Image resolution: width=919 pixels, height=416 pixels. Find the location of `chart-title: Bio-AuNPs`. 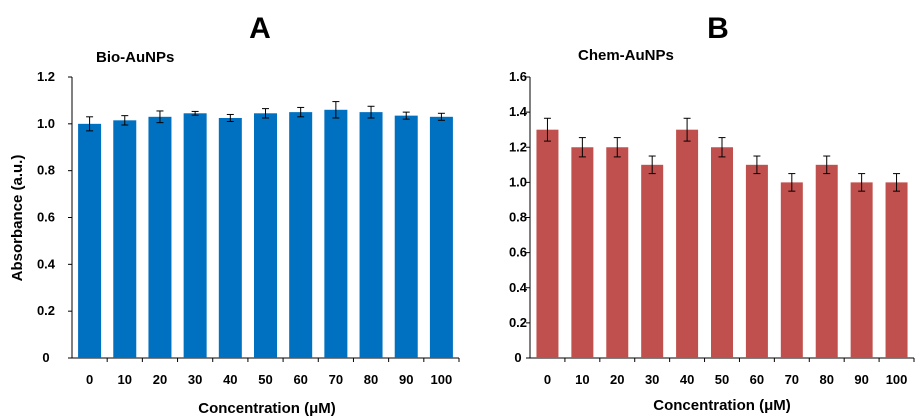

chart-title: Bio-AuNPs is located at coordinates (135, 57).